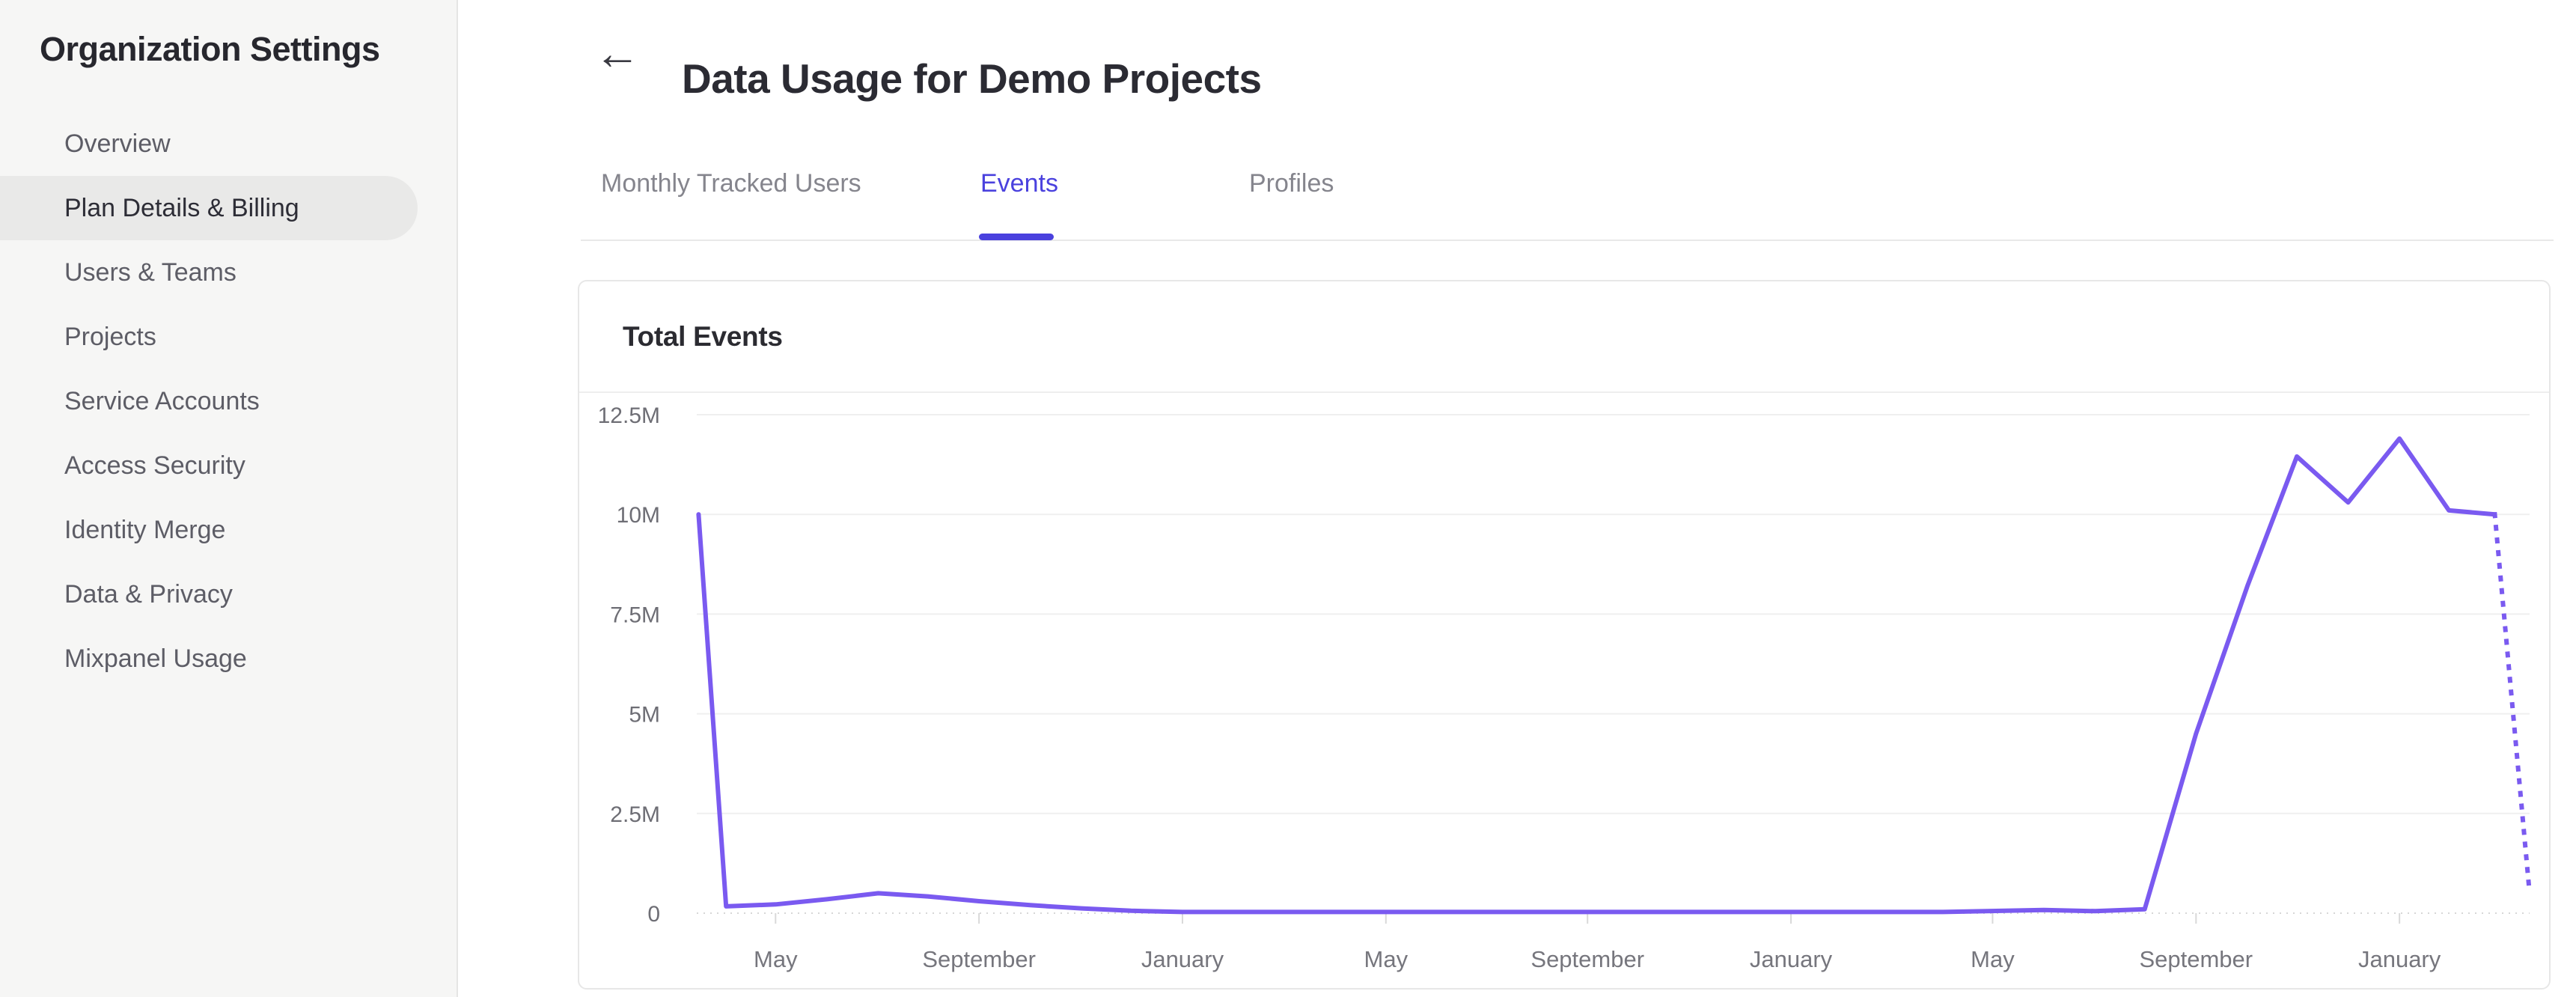 Image resolution: width=2576 pixels, height=997 pixels. Describe the element at coordinates (635, 814) in the screenshot. I see `y-tick-label: 2.5M` at that location.